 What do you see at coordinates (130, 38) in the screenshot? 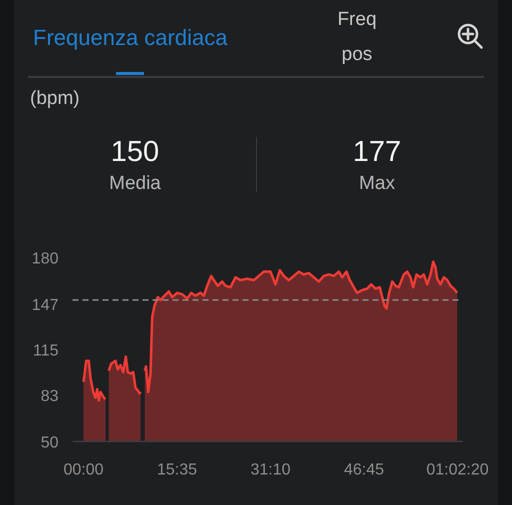
I see `chart-title: Frequenza cardiaca` at bounding box center [130, 38].